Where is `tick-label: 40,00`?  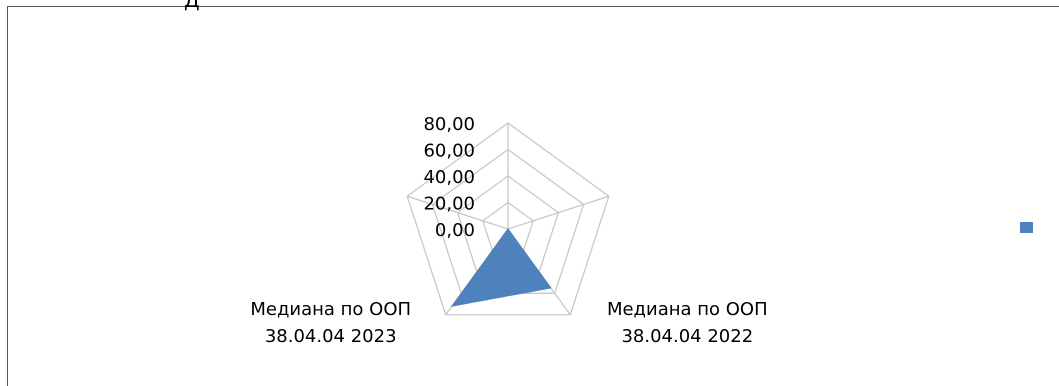 tick-label: 40,00 is located at coordinates (449, 177).